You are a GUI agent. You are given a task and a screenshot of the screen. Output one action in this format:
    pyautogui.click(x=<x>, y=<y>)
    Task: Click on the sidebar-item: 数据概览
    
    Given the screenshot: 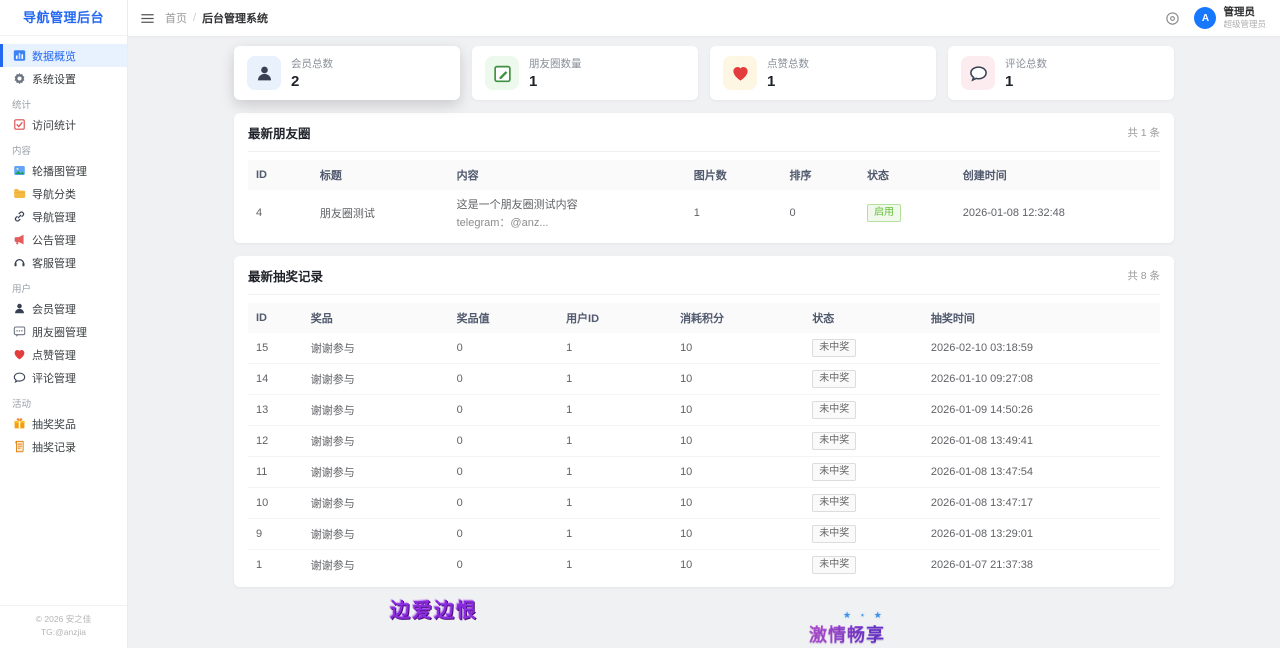 What is the action you would take?
    pyautogui.click(x=63, y=55)
    